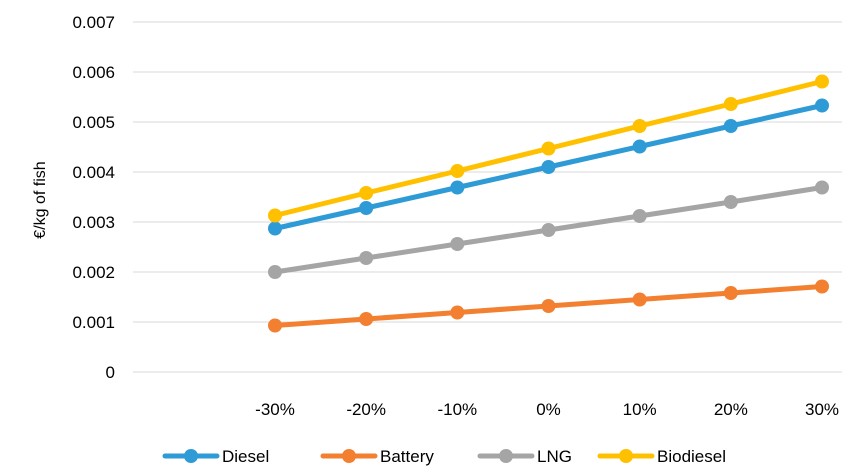 The height and width of the screenshot is (466, 857). I want to click on y-axis-title: €/kg of fish, so click(40, 199).